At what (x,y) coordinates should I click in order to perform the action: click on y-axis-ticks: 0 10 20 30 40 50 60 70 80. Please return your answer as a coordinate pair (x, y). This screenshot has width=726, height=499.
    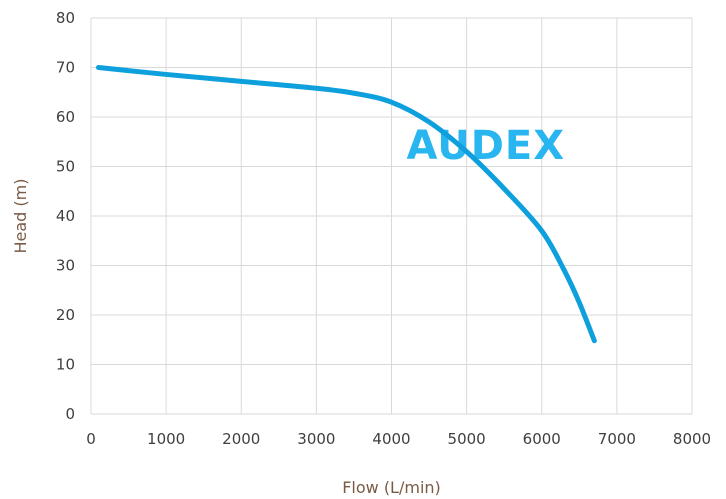
    Looking at the image, I should click on (65, 216).